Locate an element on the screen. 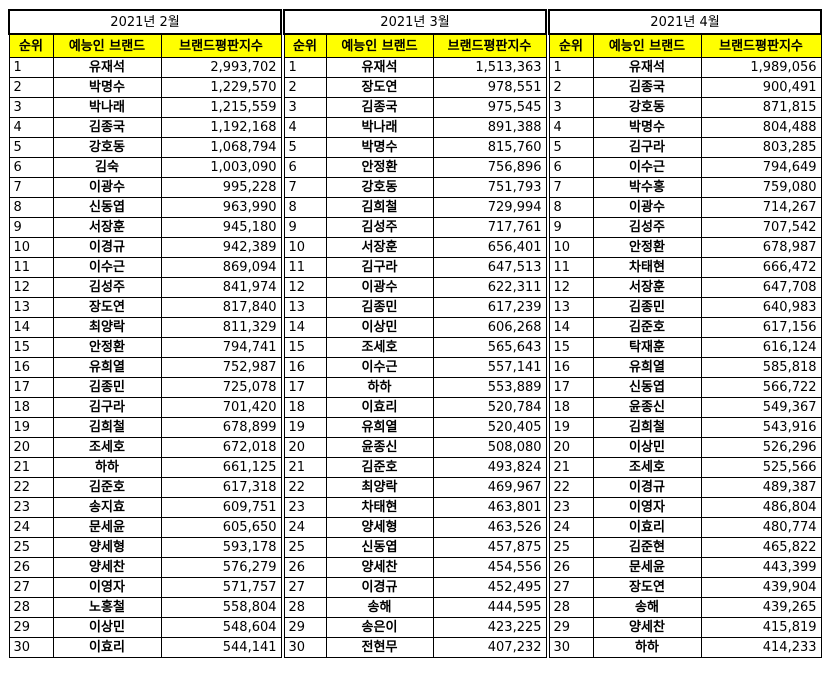 Image resolution: width=830 pixels, height=690 pixels. rank-cell: 1 is located at coordinates (31, 67).